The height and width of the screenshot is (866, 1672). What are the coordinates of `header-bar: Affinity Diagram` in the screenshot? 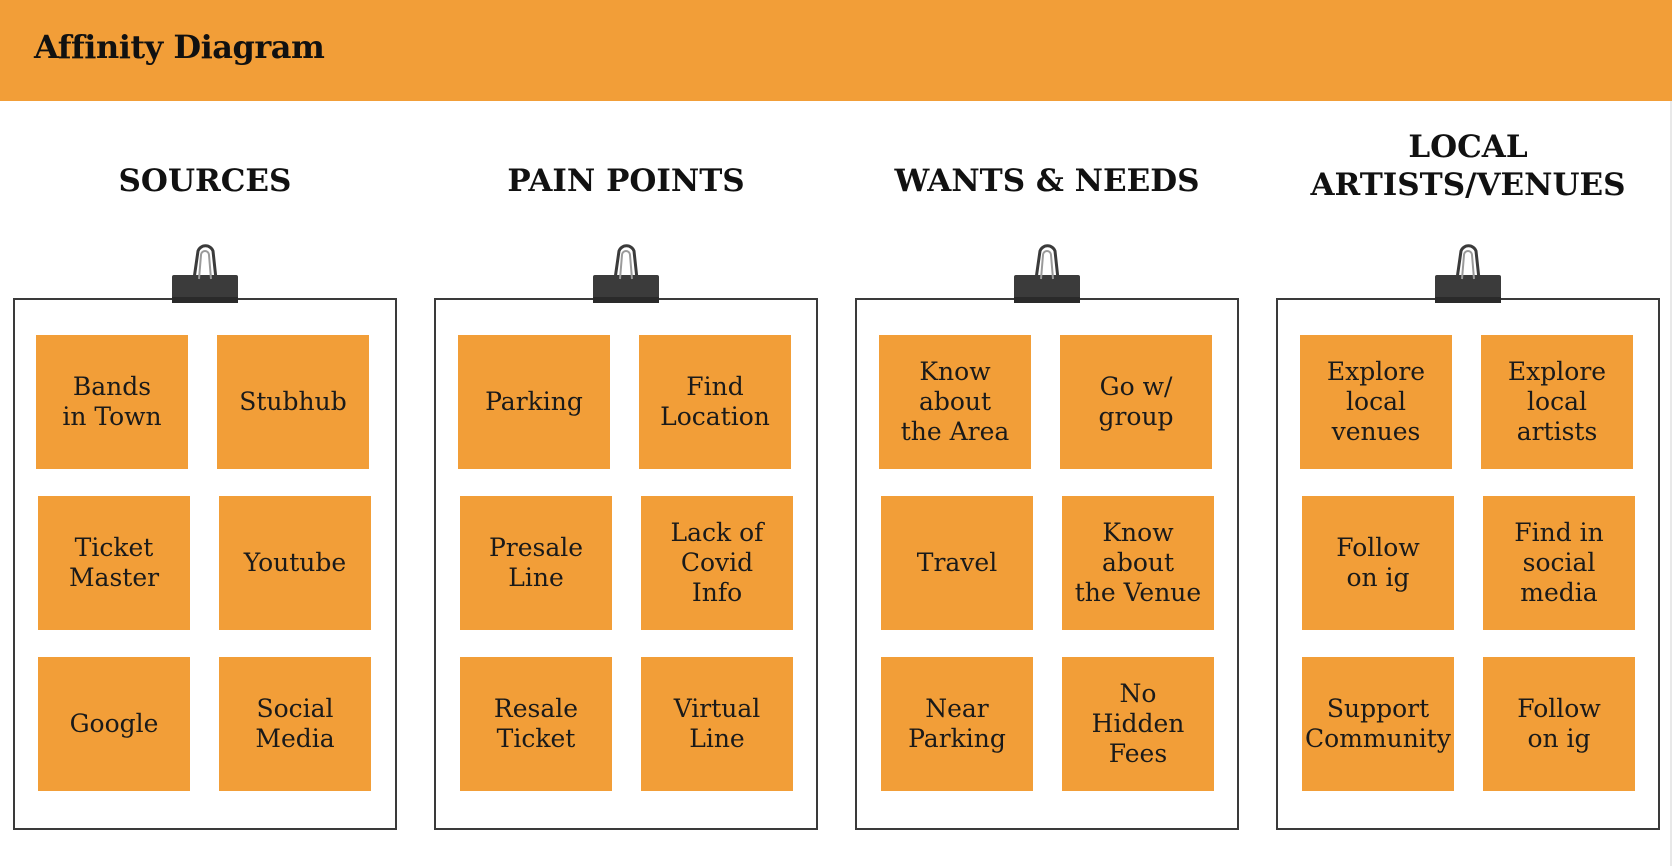 It's located at (836, 50).